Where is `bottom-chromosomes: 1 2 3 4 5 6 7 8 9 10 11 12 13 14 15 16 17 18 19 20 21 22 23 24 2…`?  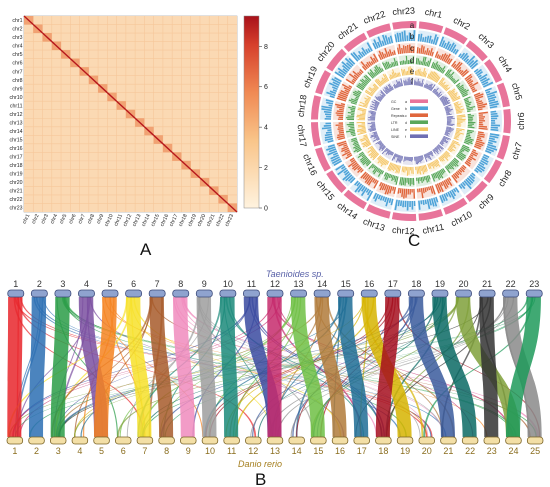 bottom-chromosomes: 1 2 3 4 5 6 7 8 9 10 11 12 13 14 15 16 17 18 19 20 21 22 23 24 2… is located at coordinates (275, 446).